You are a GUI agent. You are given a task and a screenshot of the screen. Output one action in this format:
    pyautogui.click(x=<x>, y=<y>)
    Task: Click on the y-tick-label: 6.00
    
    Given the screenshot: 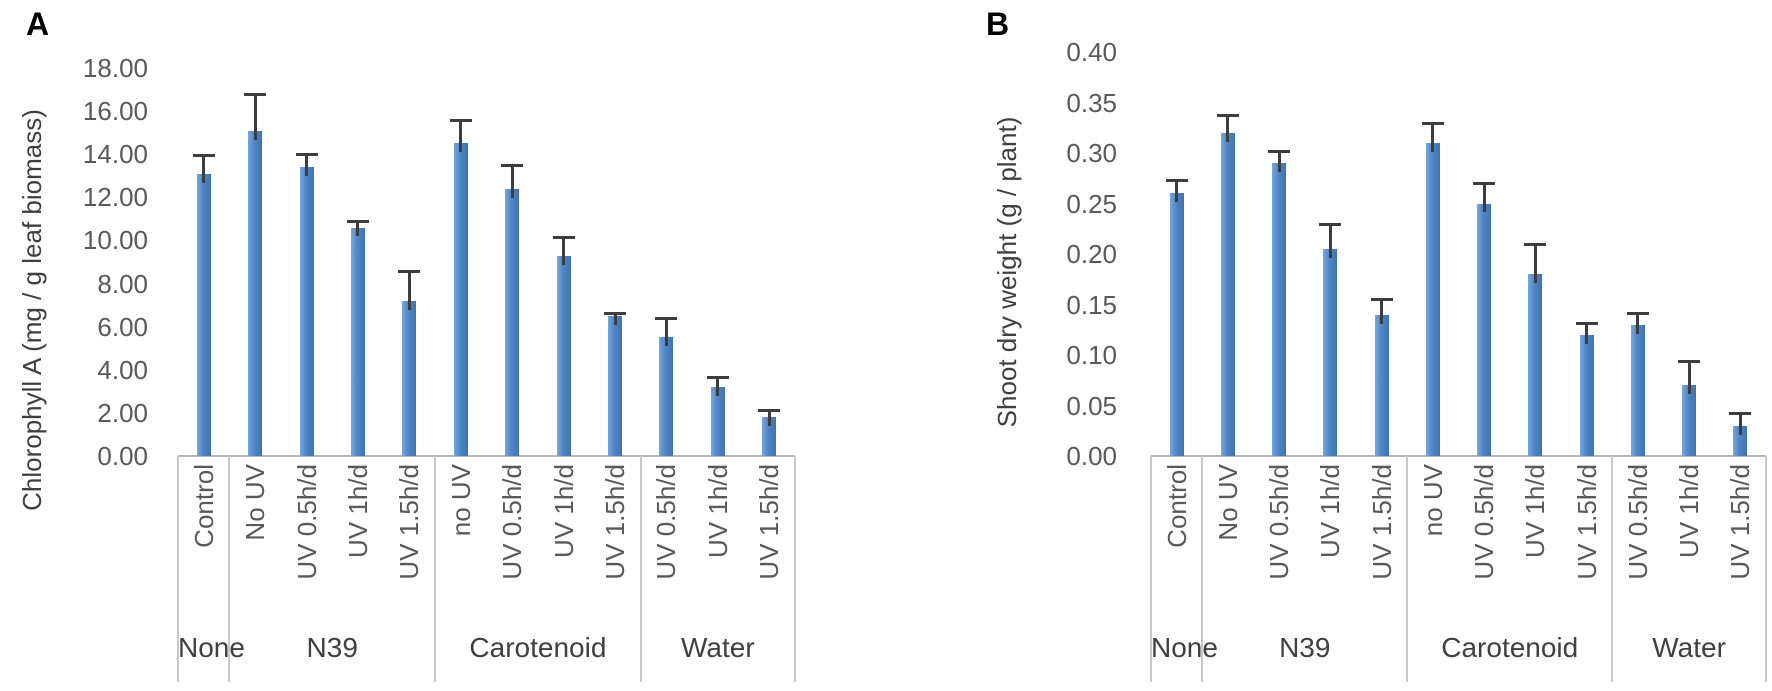 What is the action you would take?
    pyautogui.click(x=122, y=326)
    